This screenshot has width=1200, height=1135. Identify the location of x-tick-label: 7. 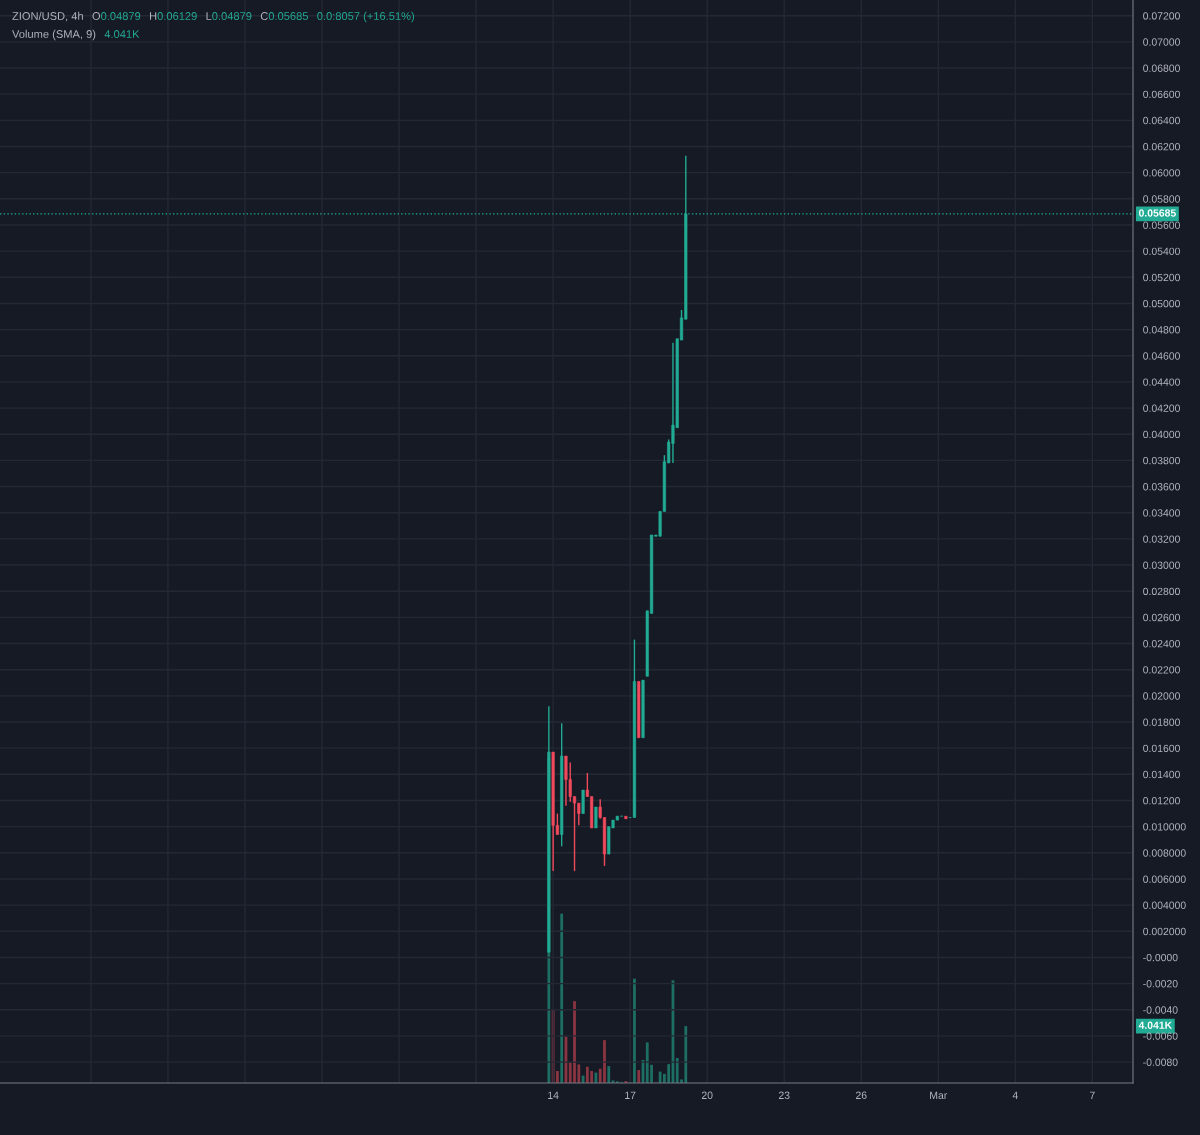
(1092, 1095).